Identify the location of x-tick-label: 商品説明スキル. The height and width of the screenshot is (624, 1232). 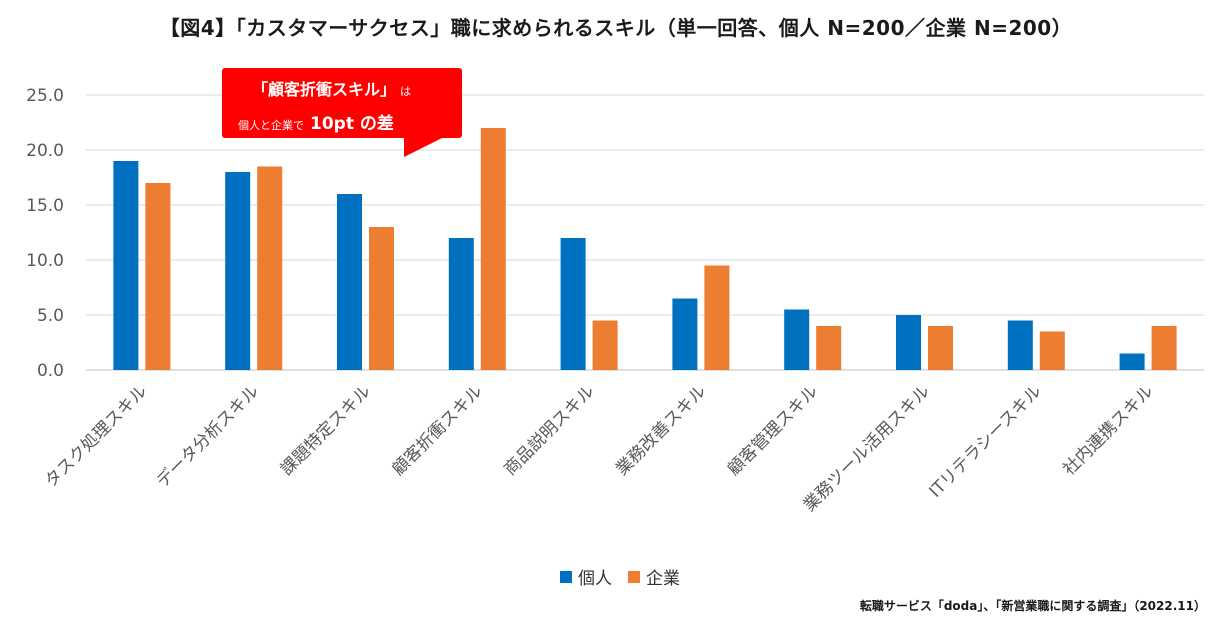
(549, 430).